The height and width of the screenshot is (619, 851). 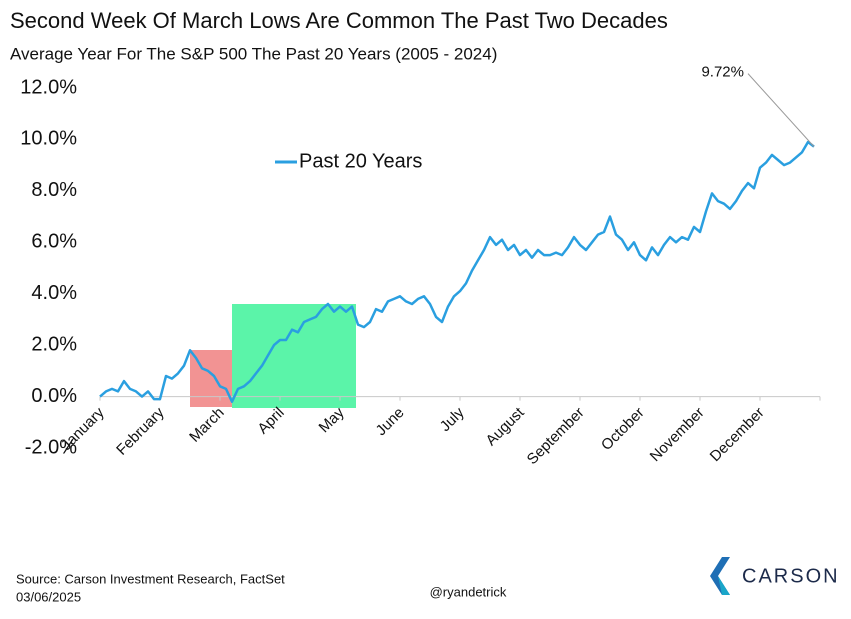 What do you see at coordinates (51, 447) in the screenshot?
I see `y-tick-label: -2.0%` at bounding box center [51, 447].